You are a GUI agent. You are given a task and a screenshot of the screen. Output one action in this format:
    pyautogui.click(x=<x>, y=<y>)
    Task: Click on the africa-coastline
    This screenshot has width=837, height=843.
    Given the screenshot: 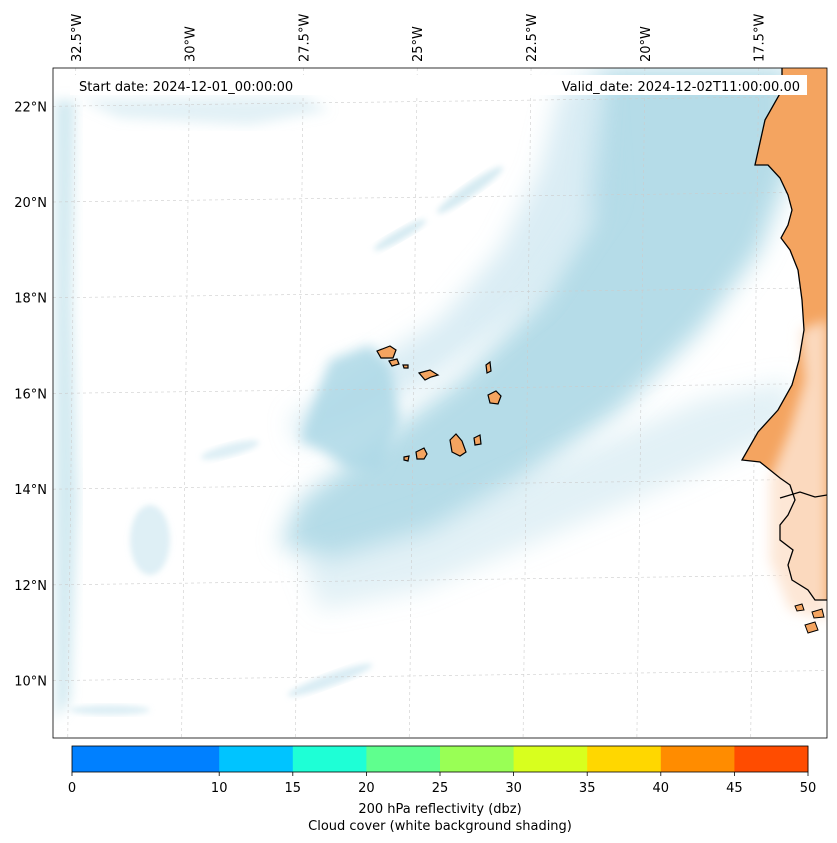 What is the action you would take?
    pyautogui.click(x=783, y=334)
    